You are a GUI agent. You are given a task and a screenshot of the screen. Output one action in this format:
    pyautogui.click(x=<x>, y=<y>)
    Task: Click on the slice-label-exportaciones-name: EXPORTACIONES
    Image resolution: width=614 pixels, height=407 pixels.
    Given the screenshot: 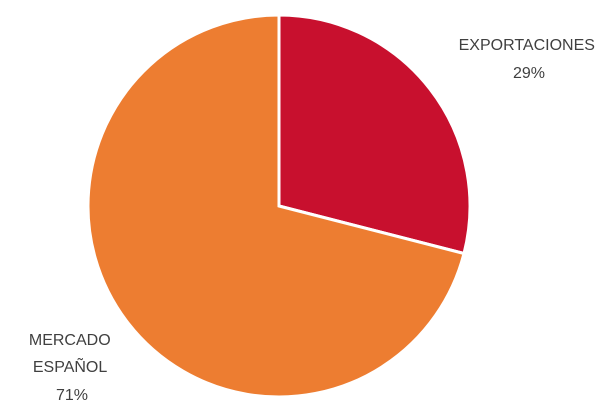 What is the action you would take?
    pyautogui.click(x=527, y=45)
    